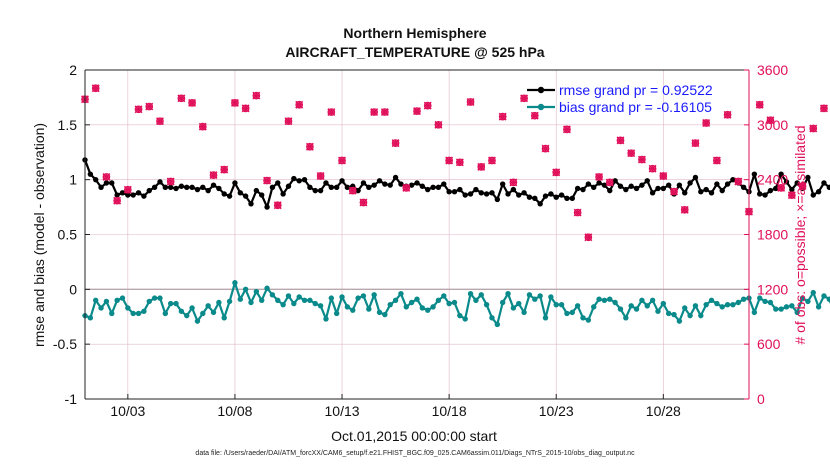 This screenshot has width=830, height=470. I want to click on y-tick-label-right: 0, so click(761, 399).